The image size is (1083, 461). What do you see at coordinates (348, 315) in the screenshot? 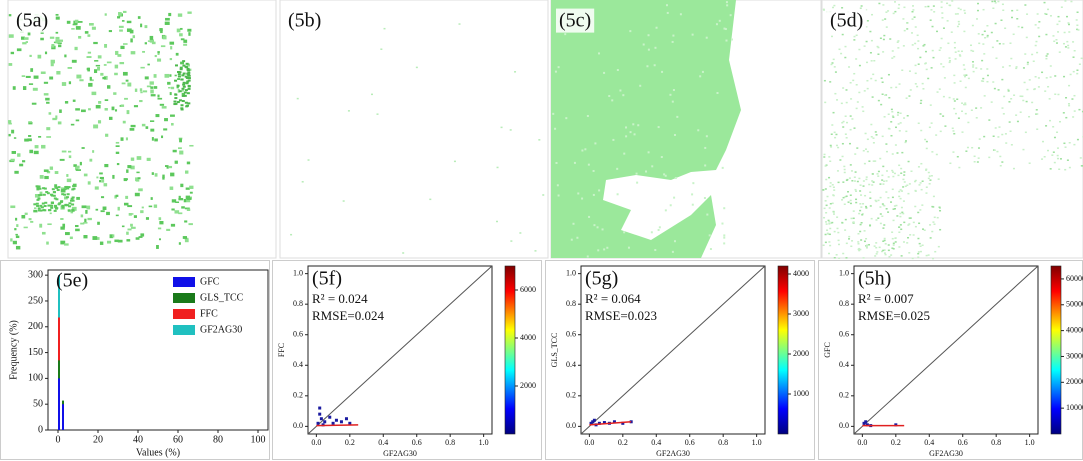
I see `statistic: RMSE=0.024` at bounding box center [348, 315].